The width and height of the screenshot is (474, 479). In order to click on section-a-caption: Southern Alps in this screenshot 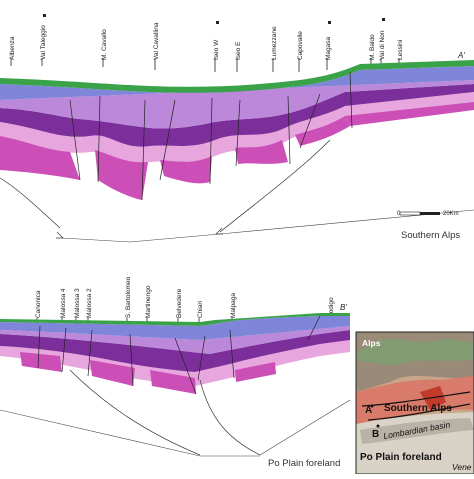, I will do `click(430, 235)`.